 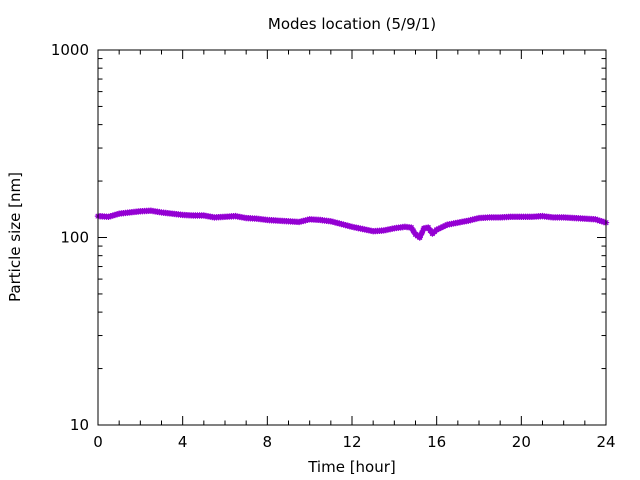 I want to click on y-tick-label: 100, so click(x=74, y=238).